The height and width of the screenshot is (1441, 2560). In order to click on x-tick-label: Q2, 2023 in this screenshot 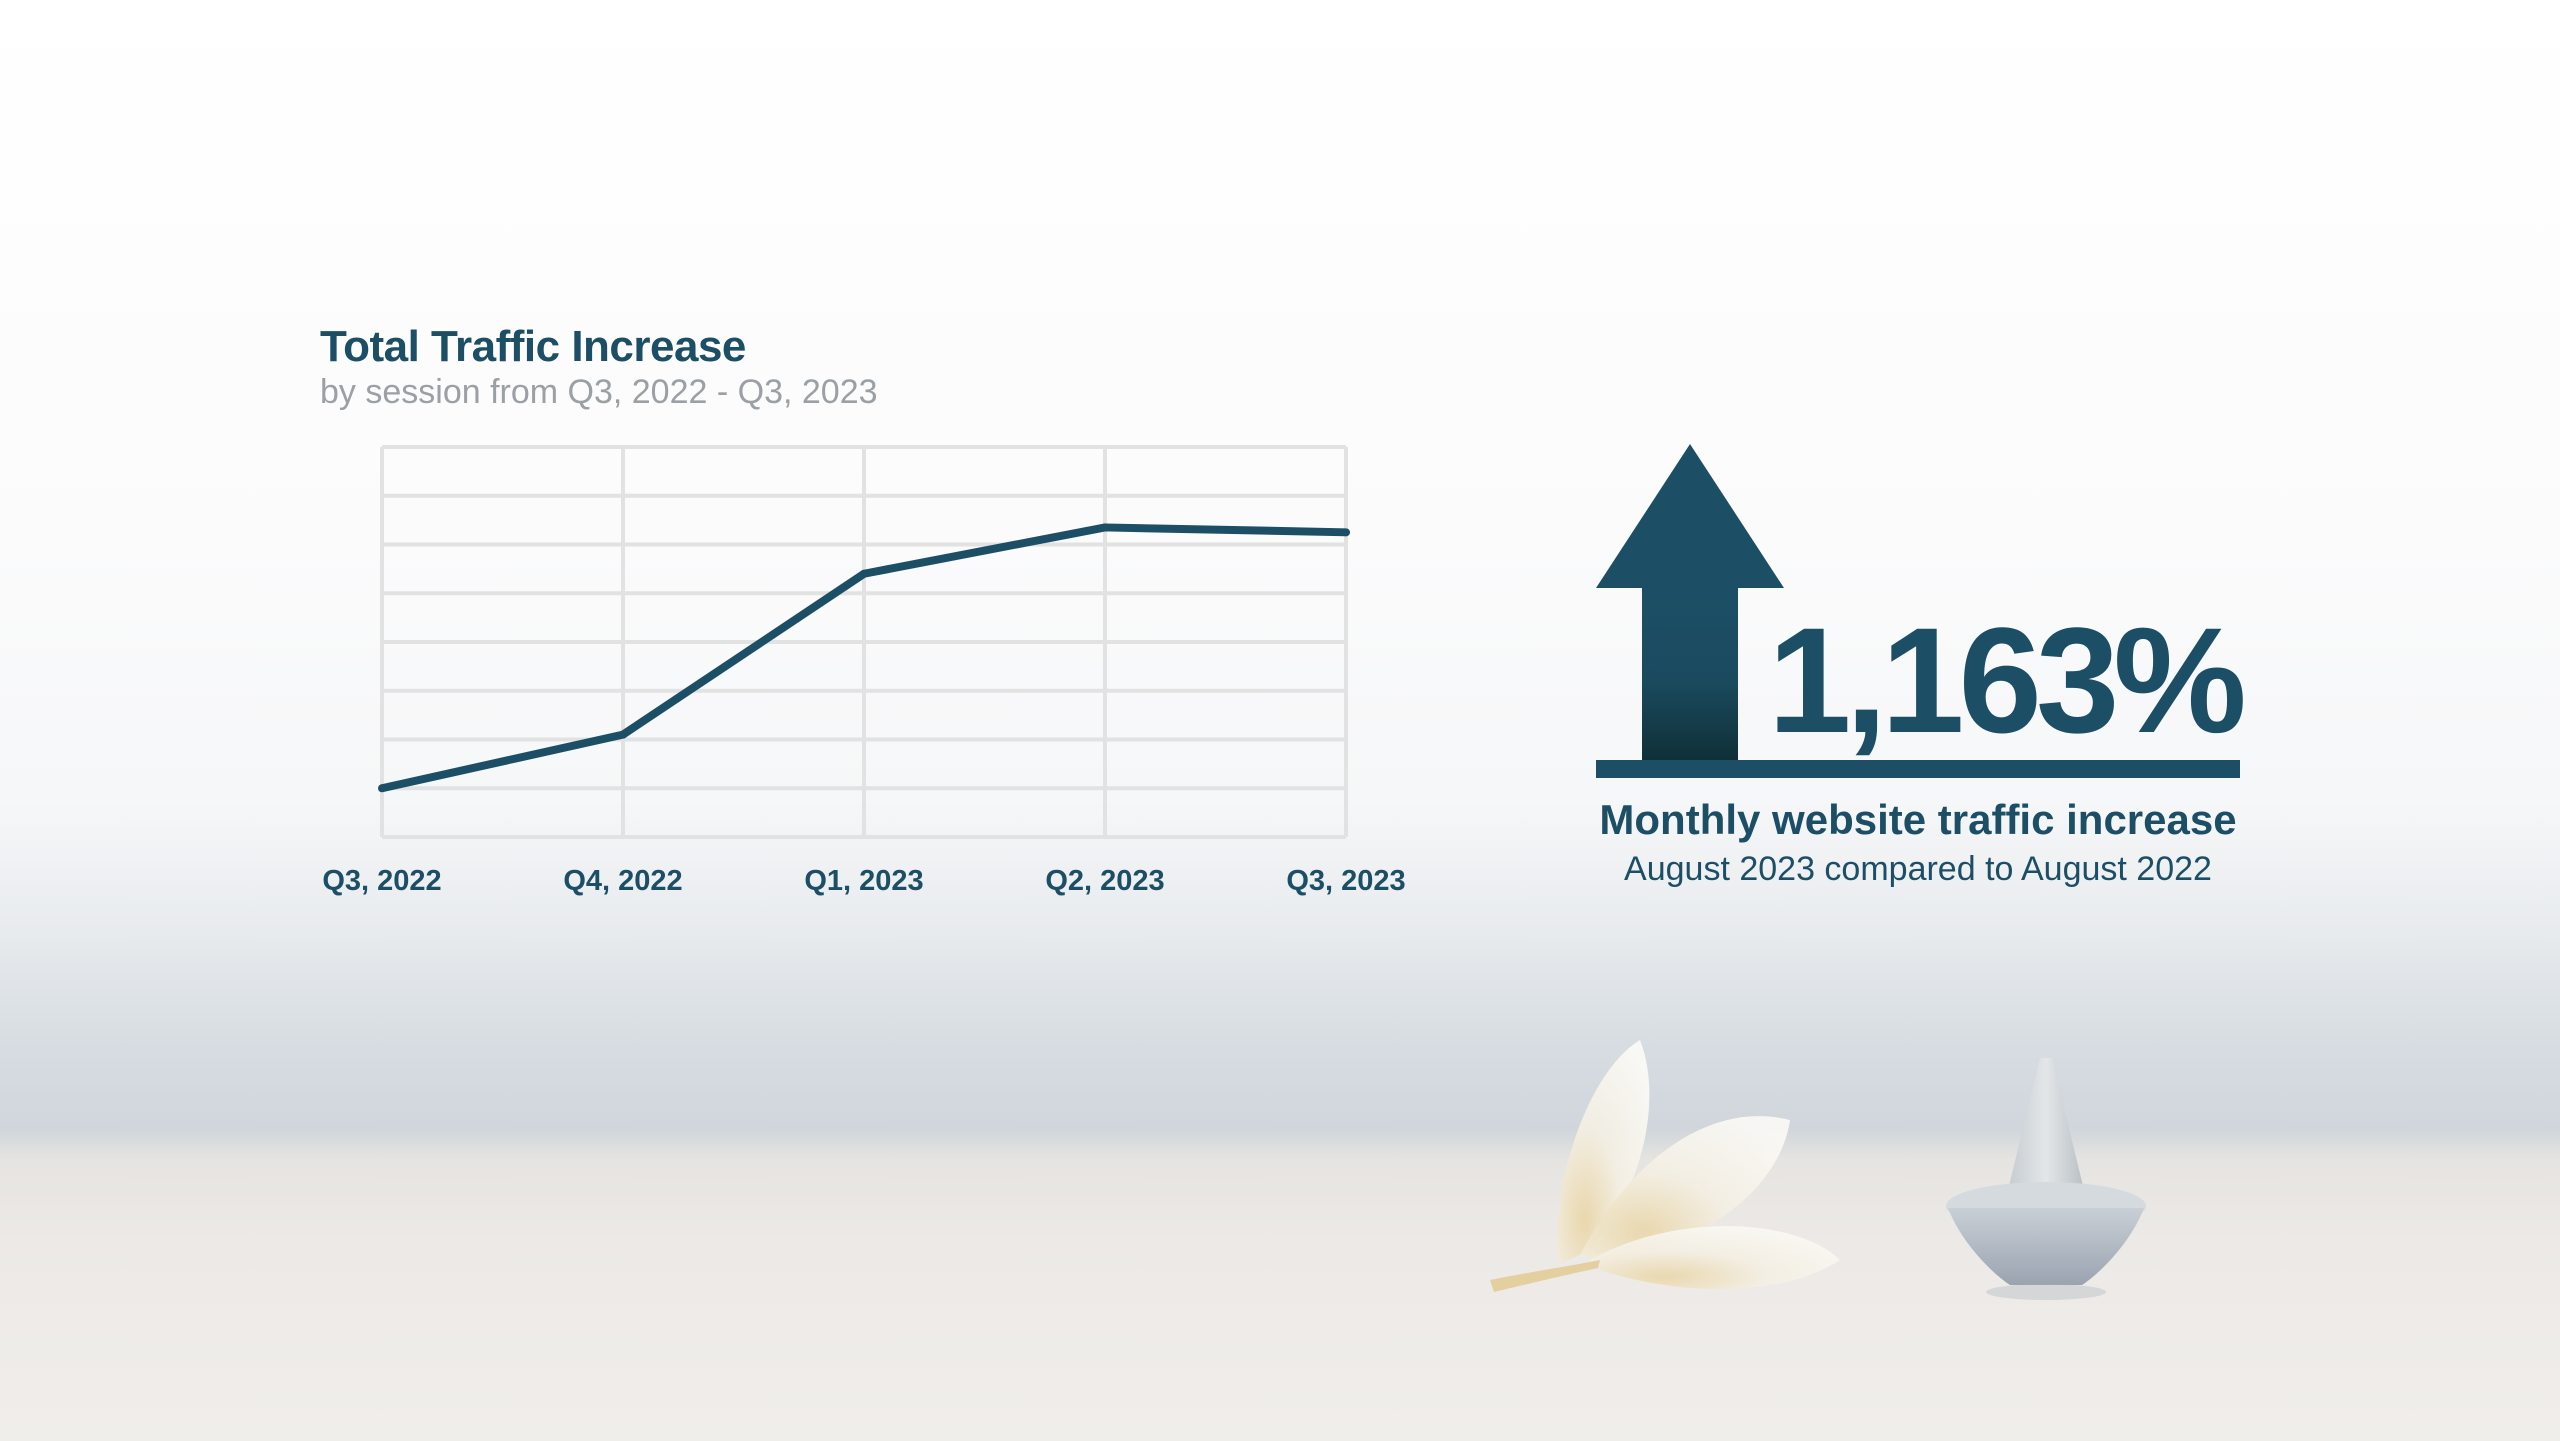, I will do `click(1104, 881)`.